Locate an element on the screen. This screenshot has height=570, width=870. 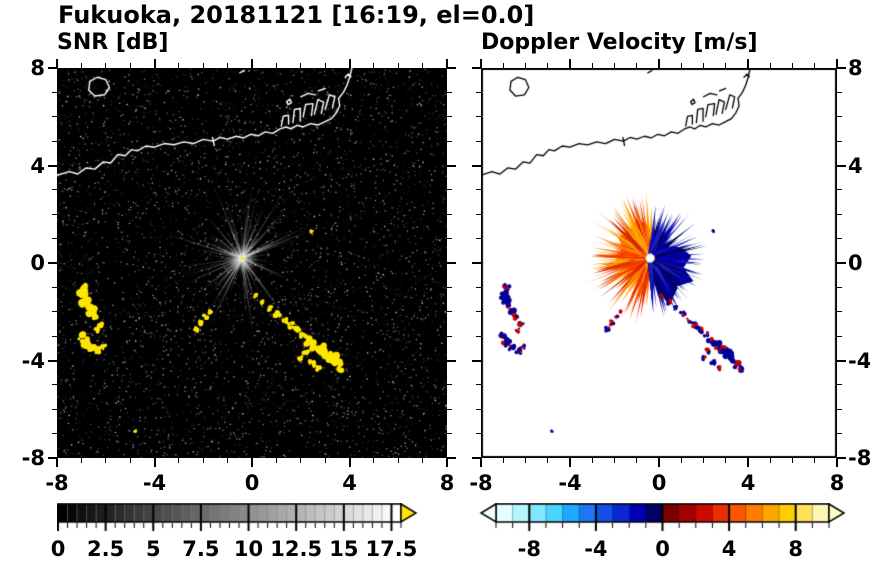
snr-colorbar-tick-label: 5 is located at coordinates (153, 549).